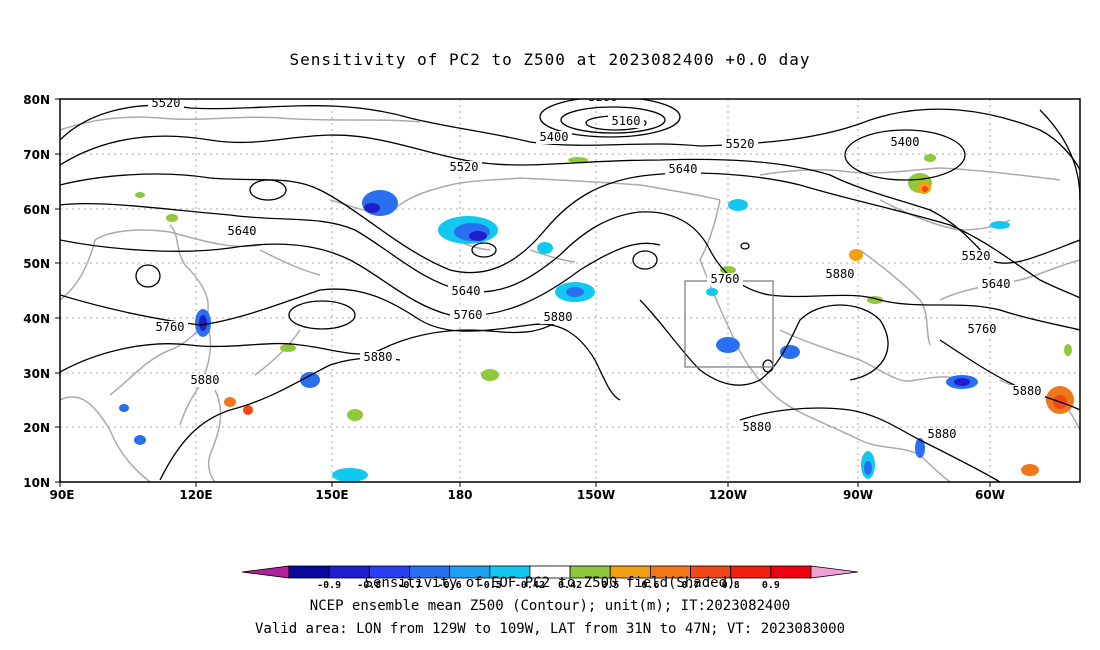 The width and height of the screenshot is (1100, 650). I want to click on colorbar-tick-label: 0.6, so click(650, 585).